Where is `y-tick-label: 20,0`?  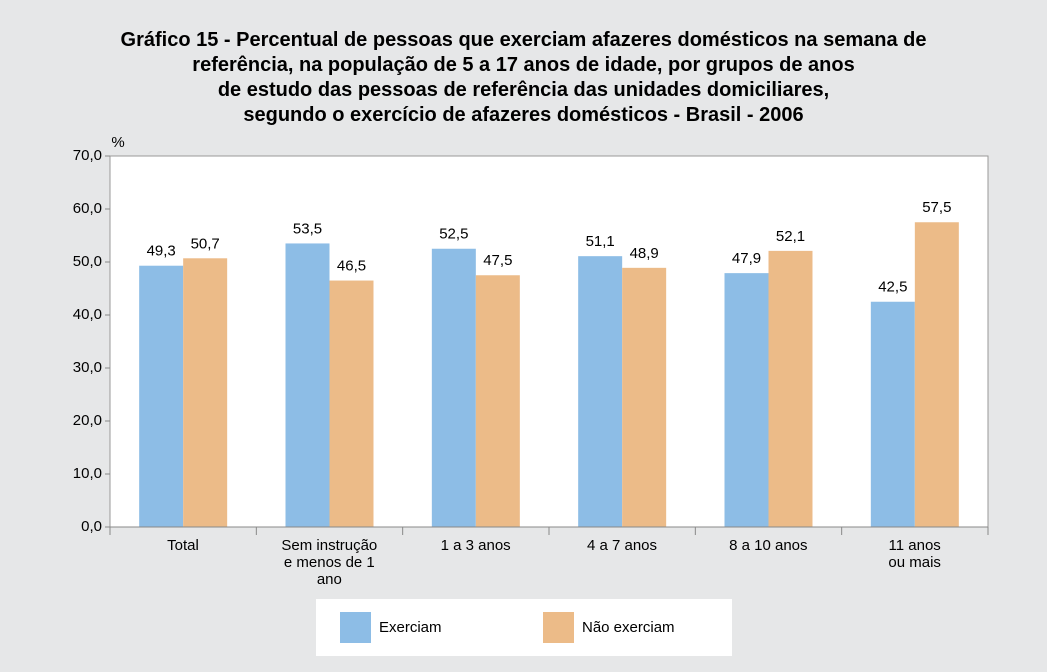
y-tick-label: 20,0 is located at coordinates (87, 420).